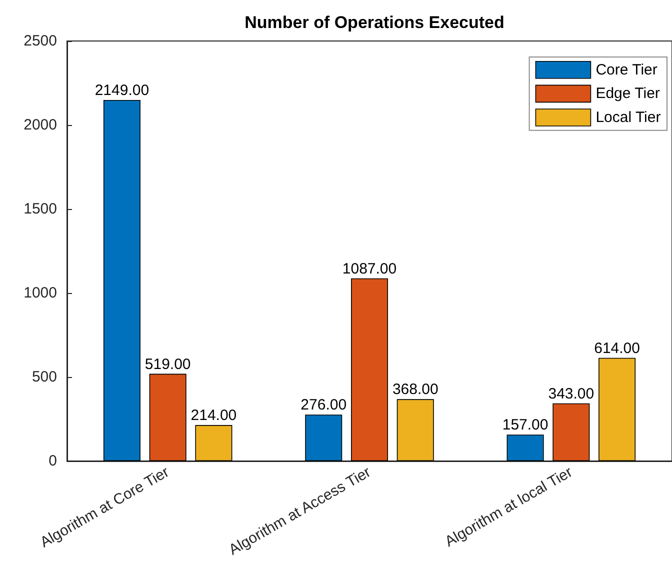  Describe the element at coordinates (44, 377) in the screenshot. I see `y-tick-label: 500` at that location.